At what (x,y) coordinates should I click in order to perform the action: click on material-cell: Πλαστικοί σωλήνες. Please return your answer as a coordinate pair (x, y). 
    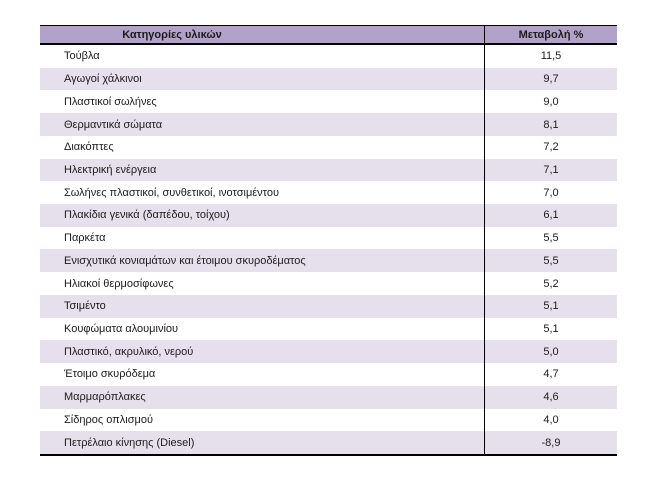
    Looking at the image, I should click on (110, 101).